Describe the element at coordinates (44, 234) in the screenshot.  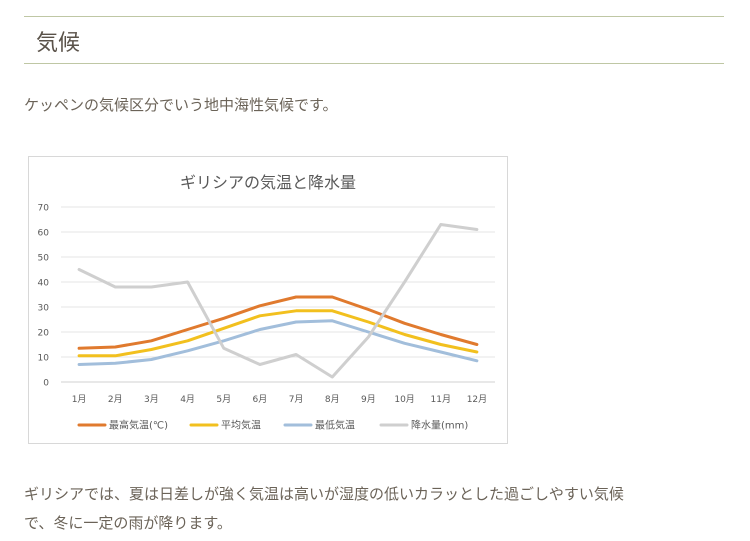
I see `y-tick-label: 60` at that location.